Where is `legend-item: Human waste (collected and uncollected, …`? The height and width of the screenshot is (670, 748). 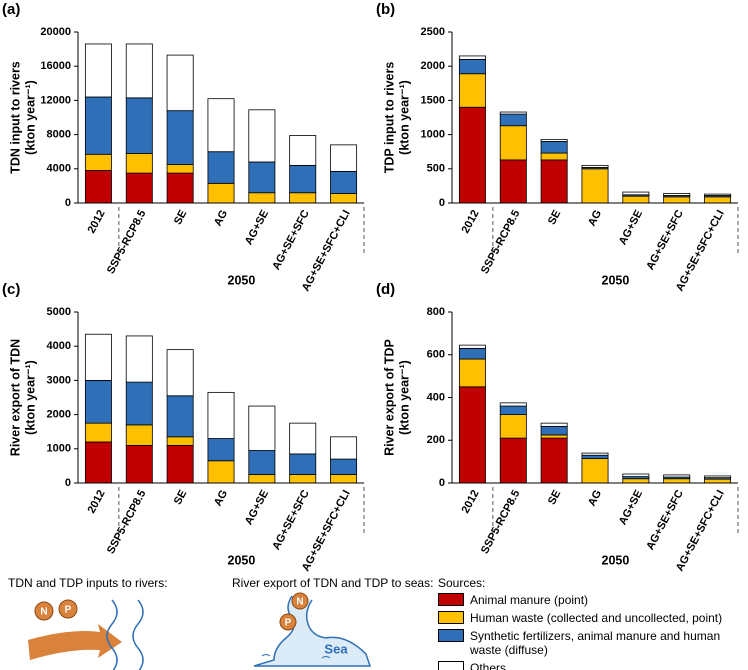 legend-item: Human waste (collected and uncollected, … is located at coordinates (592, 618).